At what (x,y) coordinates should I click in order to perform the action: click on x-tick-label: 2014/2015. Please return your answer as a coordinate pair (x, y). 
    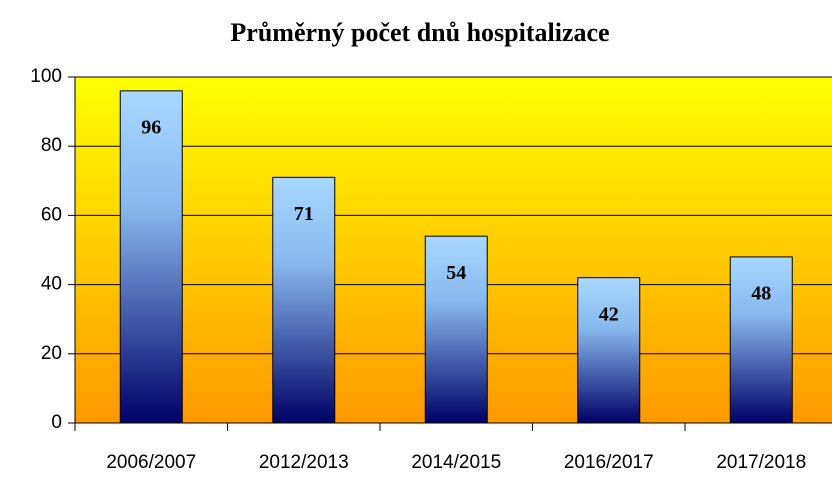
    Looking at the image, I should click on (456, 462).